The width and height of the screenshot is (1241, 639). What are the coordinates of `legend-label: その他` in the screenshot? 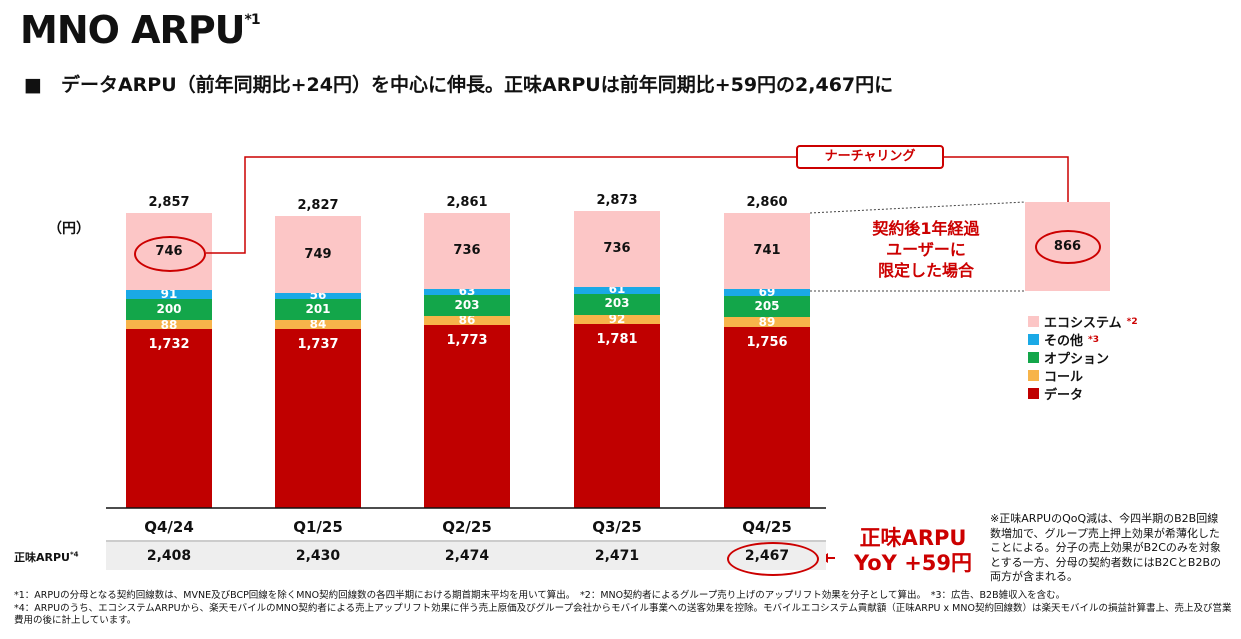 It's located at (1064, 341).